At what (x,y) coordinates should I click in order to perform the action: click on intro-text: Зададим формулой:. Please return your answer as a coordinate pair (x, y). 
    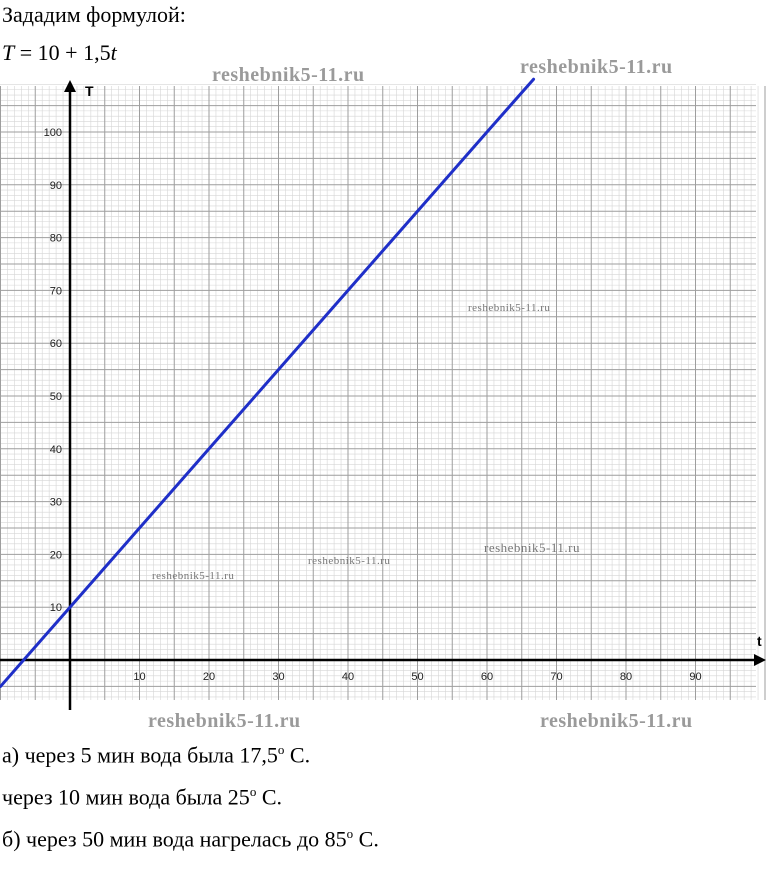
    Looking at the image, I should click on (94, 14).